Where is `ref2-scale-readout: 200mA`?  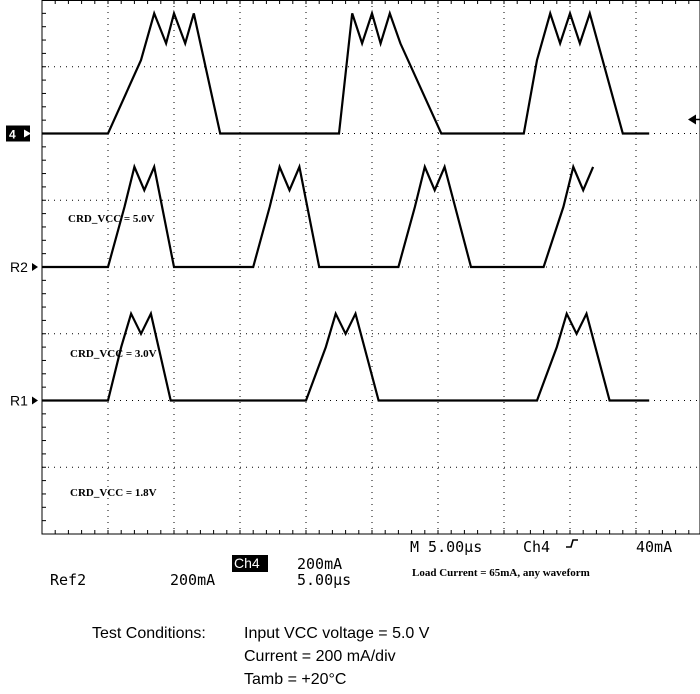
ref2-scale-readout: 200mA is located at coordinates (192, 580).